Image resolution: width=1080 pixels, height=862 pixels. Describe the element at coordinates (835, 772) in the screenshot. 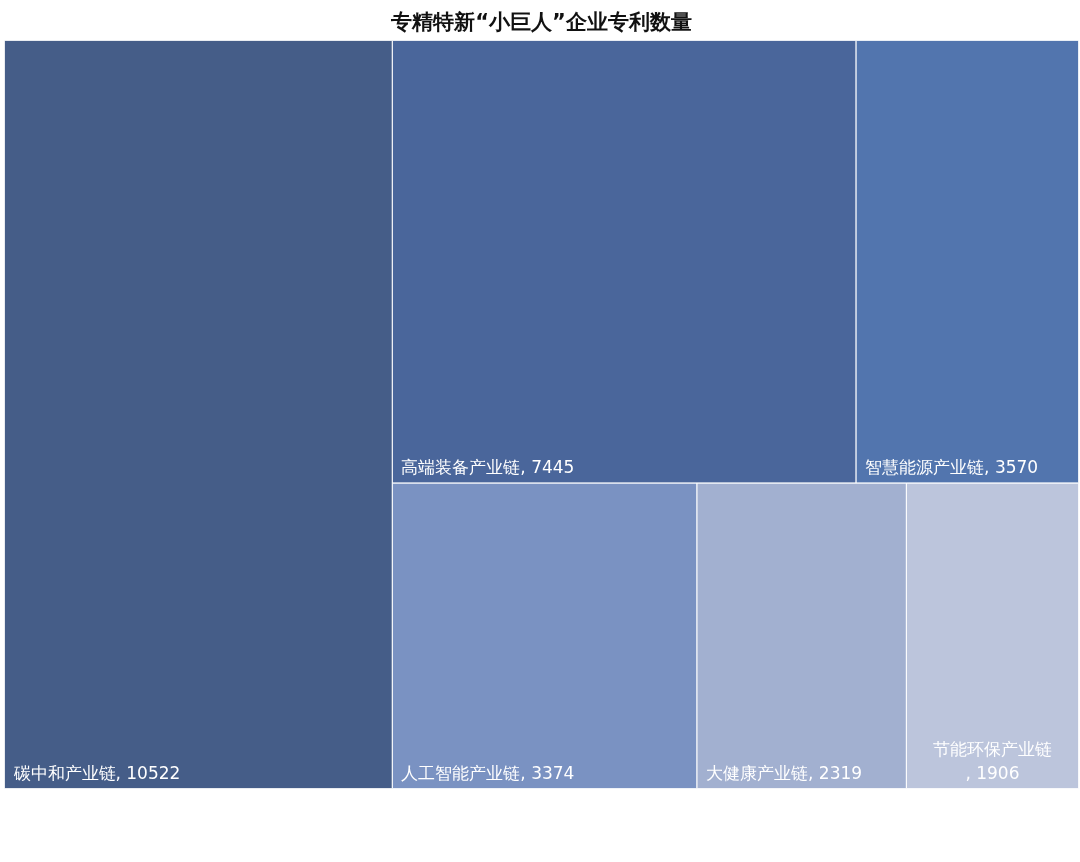

I see `data-label: , 2319` at that location.